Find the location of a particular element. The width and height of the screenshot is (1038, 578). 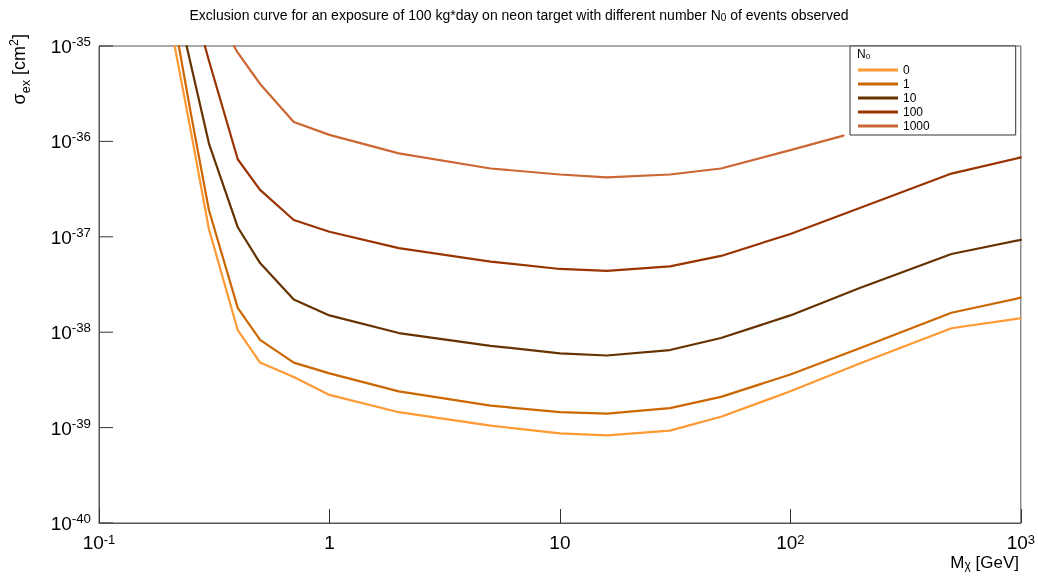

legend-label: 1 is located at coordinates (906, 84).